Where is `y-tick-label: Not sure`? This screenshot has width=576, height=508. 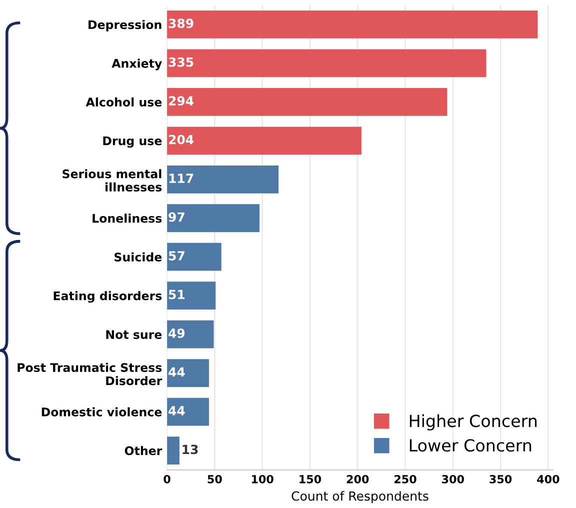 y-tick-label: Not sure is located at coordinates (134, 334).